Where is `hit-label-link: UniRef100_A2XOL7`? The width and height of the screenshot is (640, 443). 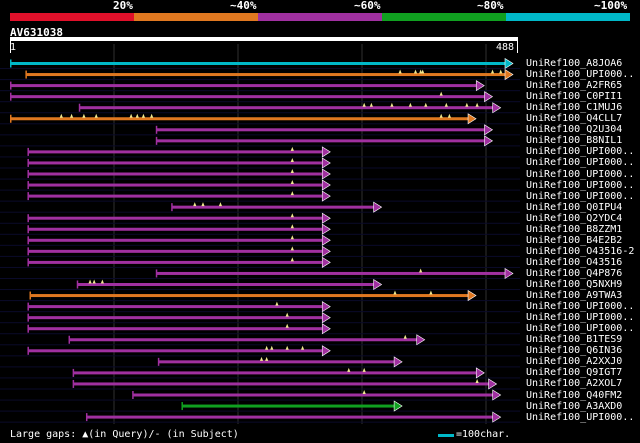 hit-label-link: UniRef100_A2XOL7 is located at coordinates (574, 384).